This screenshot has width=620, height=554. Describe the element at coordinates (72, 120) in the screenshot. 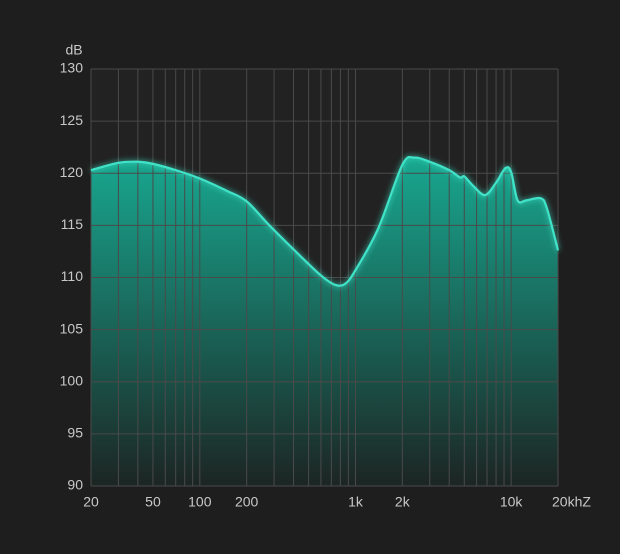

I see `y-tick-label: 125` at that location.